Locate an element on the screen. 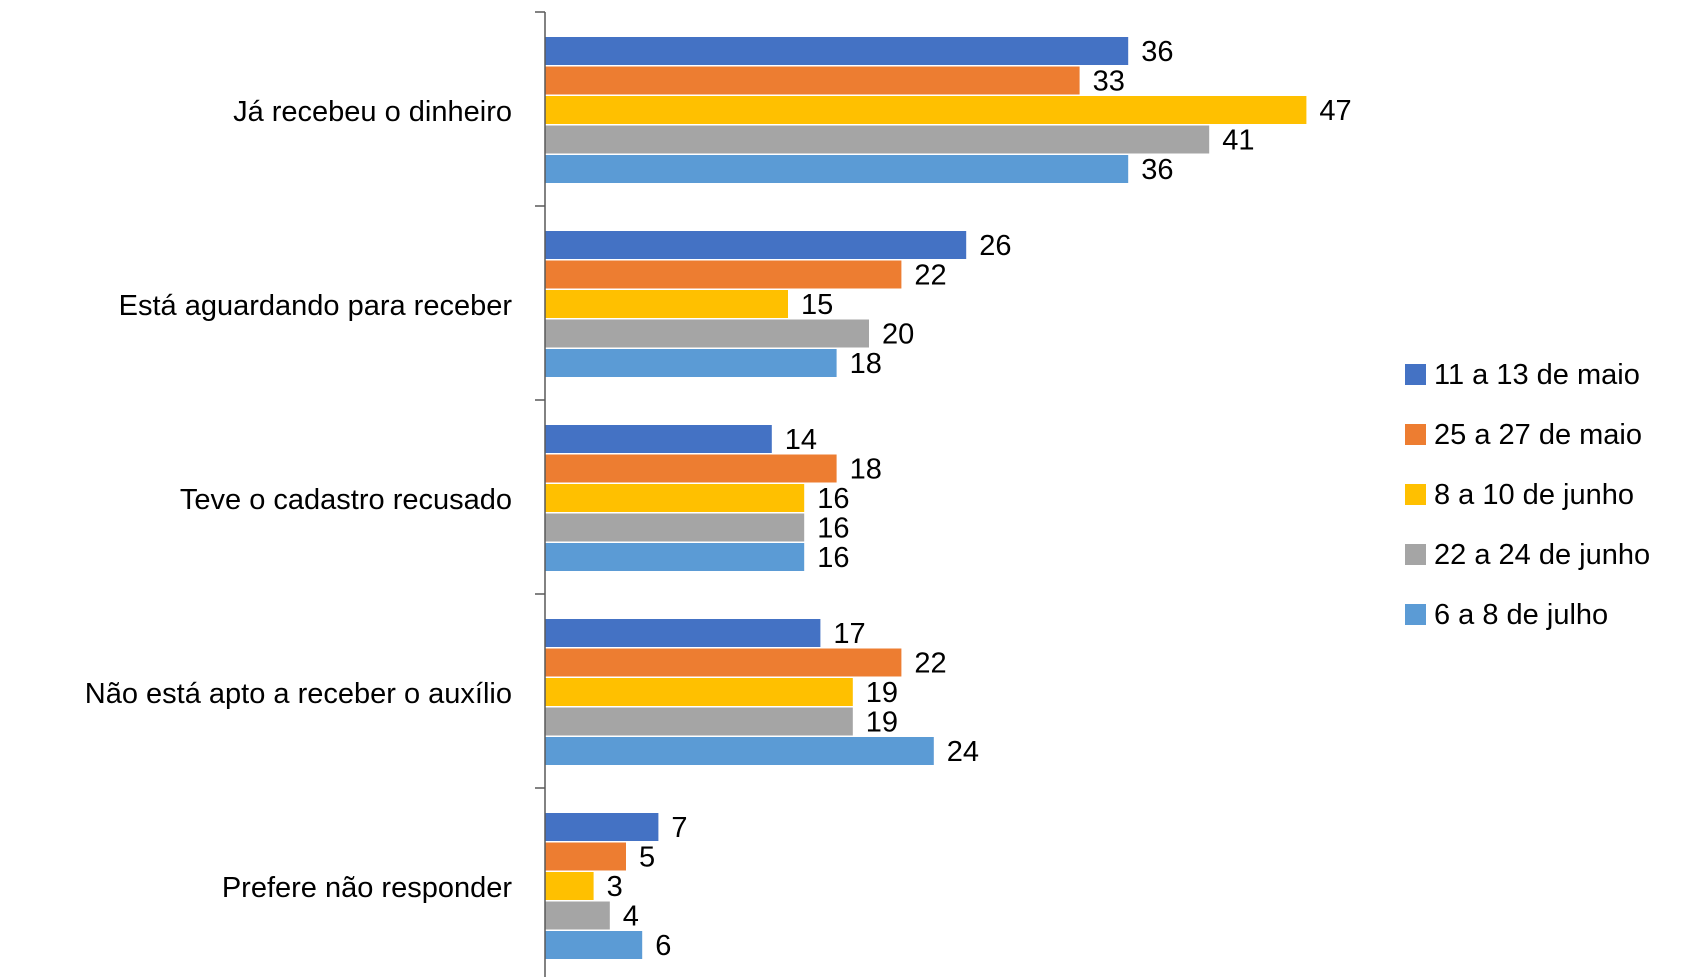 The height and width of the screenshot is (977, 1682). data-label: 7 is located at coordinates (679, 828).